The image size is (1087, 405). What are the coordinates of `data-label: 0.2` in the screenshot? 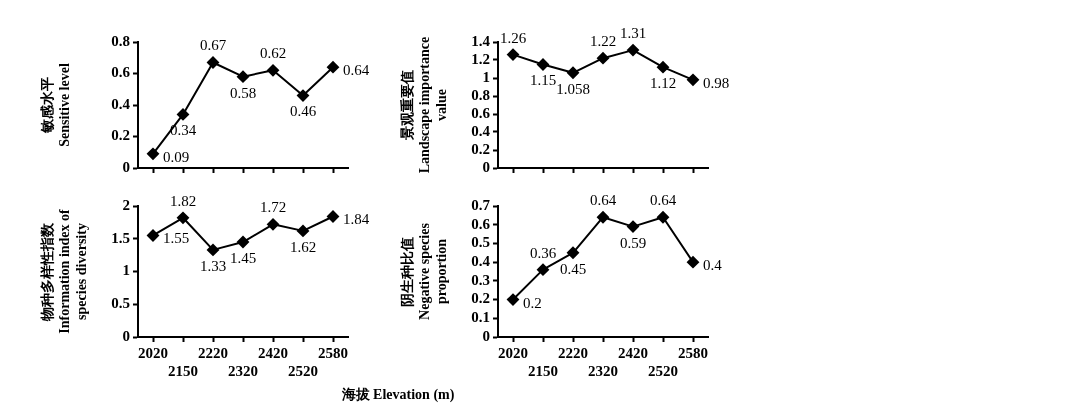 It's located at (532, 302).